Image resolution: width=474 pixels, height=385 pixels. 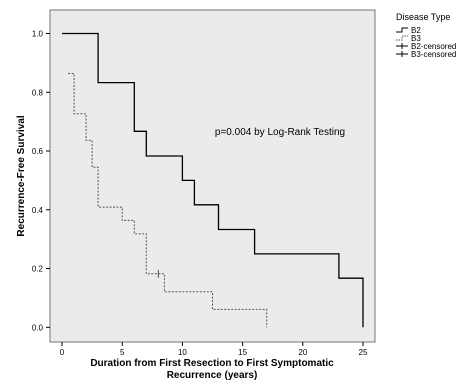 What do you see at coordinates (62, 352) in the screenshot?
I see `x-tick-label: 0` at bounding box center [62, 352].